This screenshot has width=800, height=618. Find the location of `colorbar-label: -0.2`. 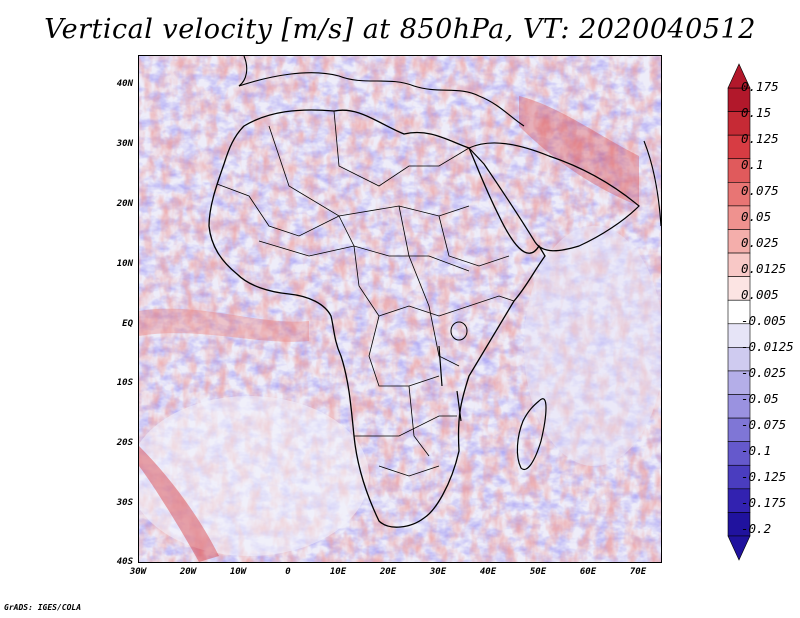

colorbar-label: -0.2 is located at coordinates (756, 528).